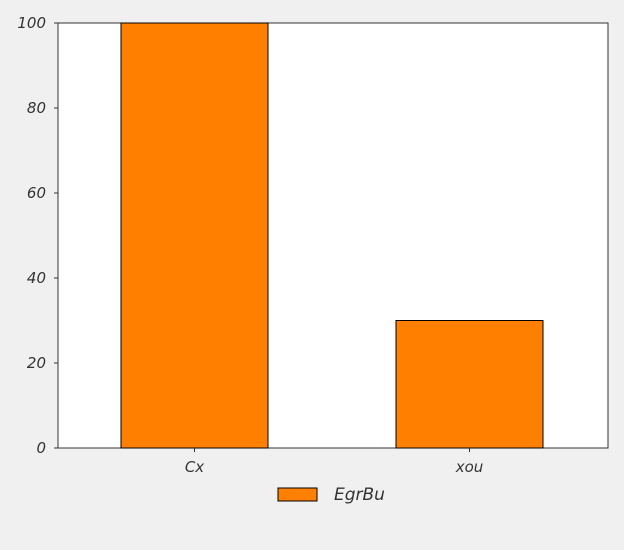 The width and height of the screenshot is (624, 550). Describe the element at coordinates (36, 108) in the screenshot. I see `y-tick-label: 80` at that location.